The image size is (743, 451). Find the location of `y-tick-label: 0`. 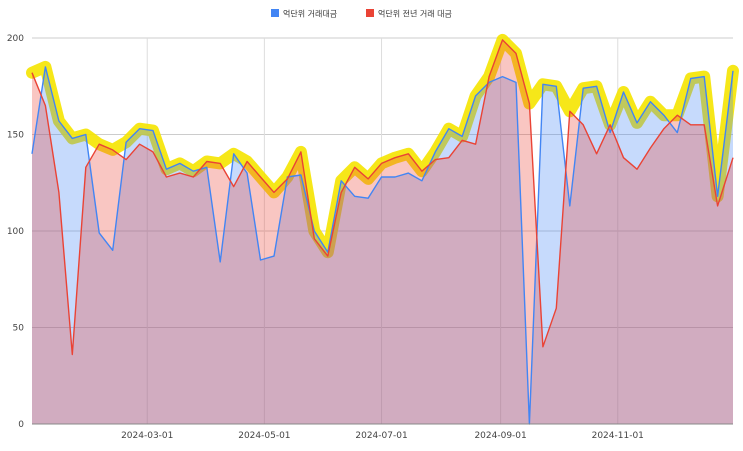

y-tick-label: 0 is located at coordinates (21, 425).